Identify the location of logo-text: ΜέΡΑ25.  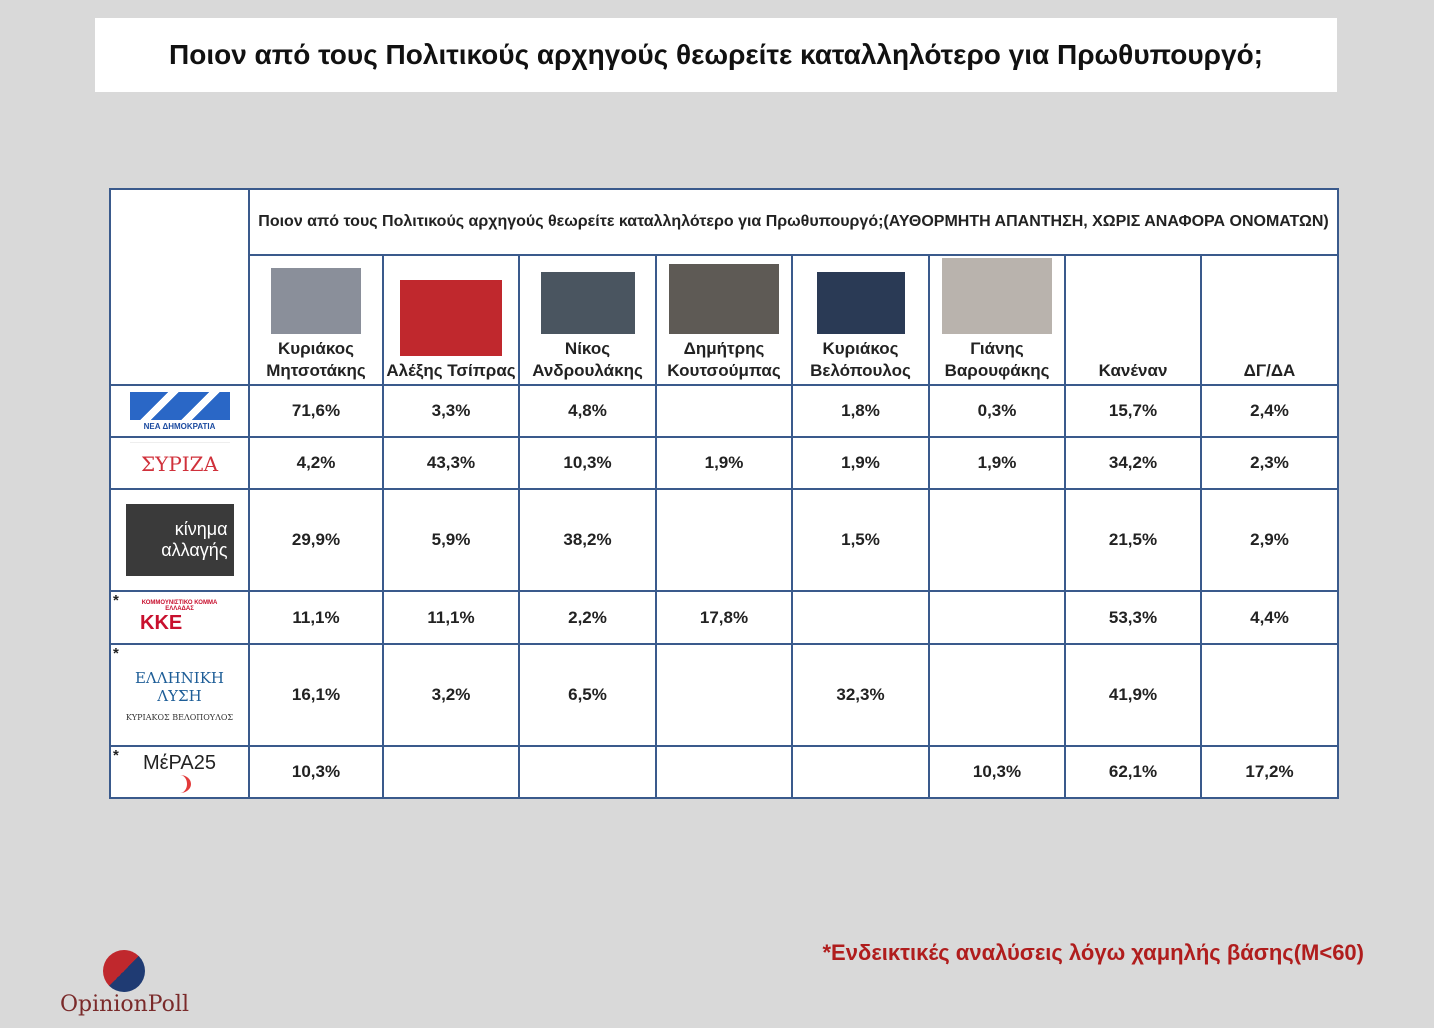
(179, 762).